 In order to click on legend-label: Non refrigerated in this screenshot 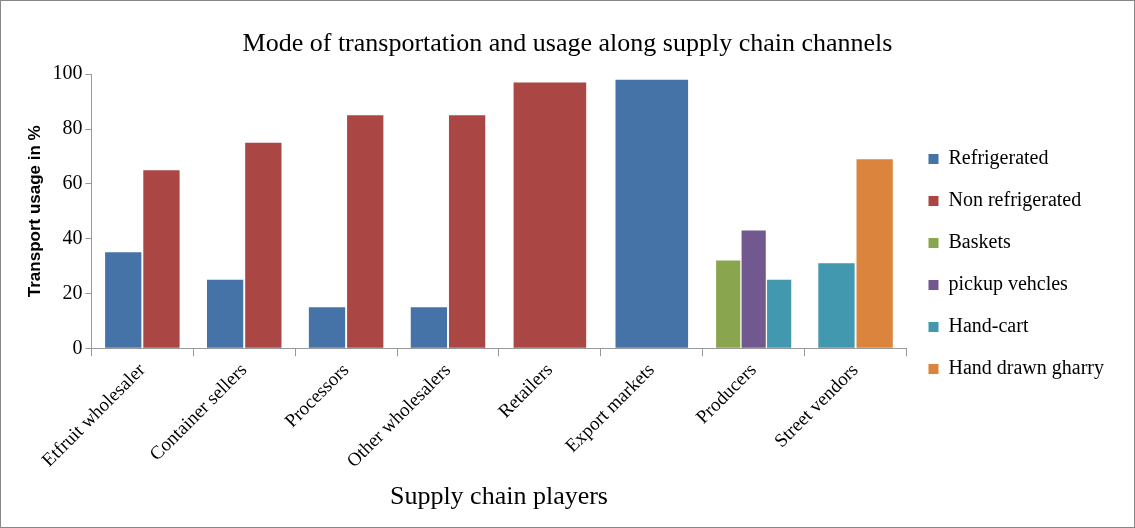, I will do `click(1015, 200)`.